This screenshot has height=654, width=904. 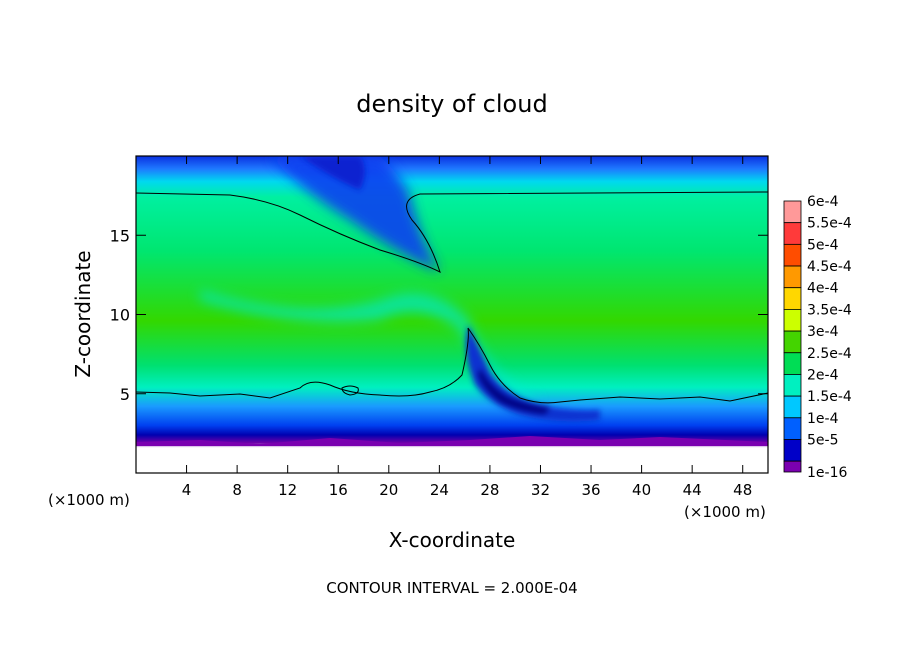 I want to click on chart-title: density of cloud, so click(x=451, y=104).